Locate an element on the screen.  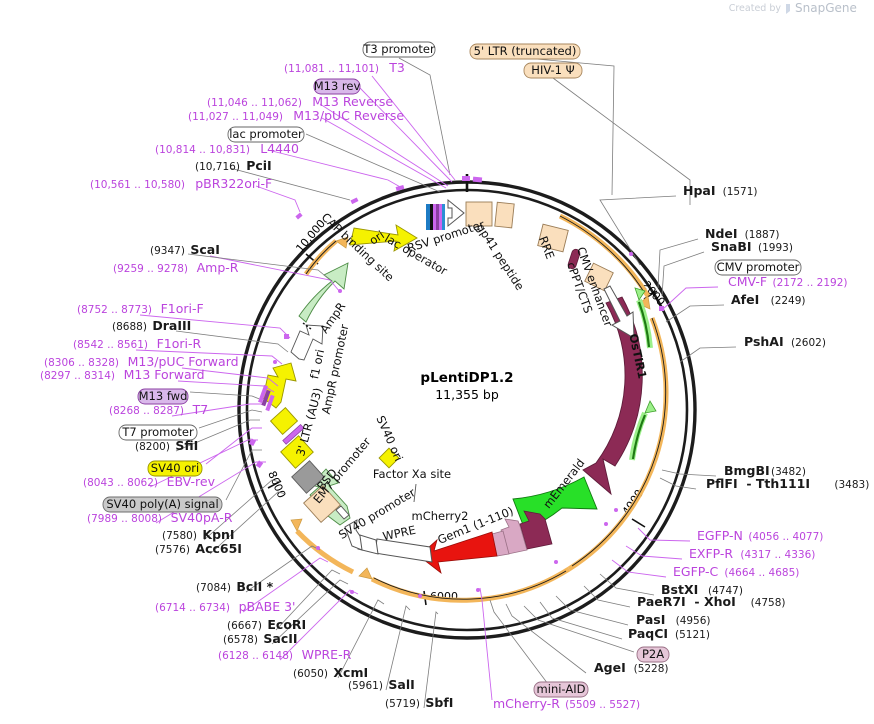
annotation-position: (5961) is located at coordinates (365, 686).